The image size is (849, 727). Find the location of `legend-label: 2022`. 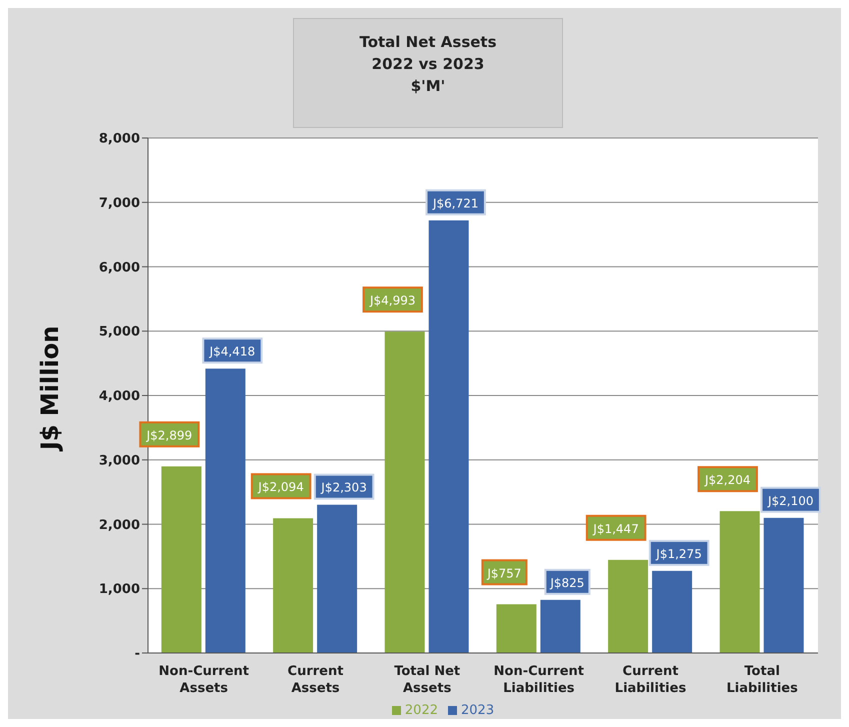

legend-label: 2022 is located at coordinates (421, 710).